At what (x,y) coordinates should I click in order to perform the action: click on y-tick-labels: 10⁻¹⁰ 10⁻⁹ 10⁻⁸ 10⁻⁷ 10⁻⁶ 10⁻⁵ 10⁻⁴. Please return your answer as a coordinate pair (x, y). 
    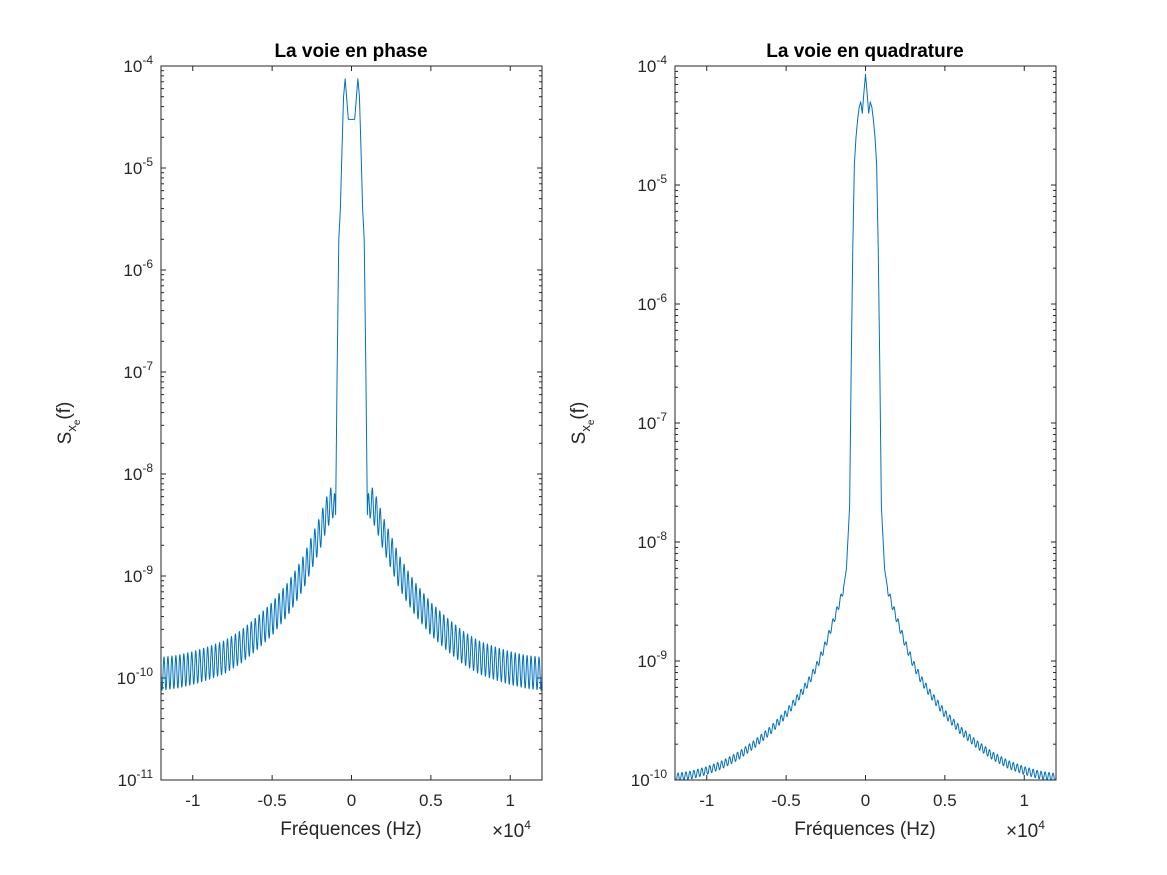
    Looking at the image, I should click on (649, 421).